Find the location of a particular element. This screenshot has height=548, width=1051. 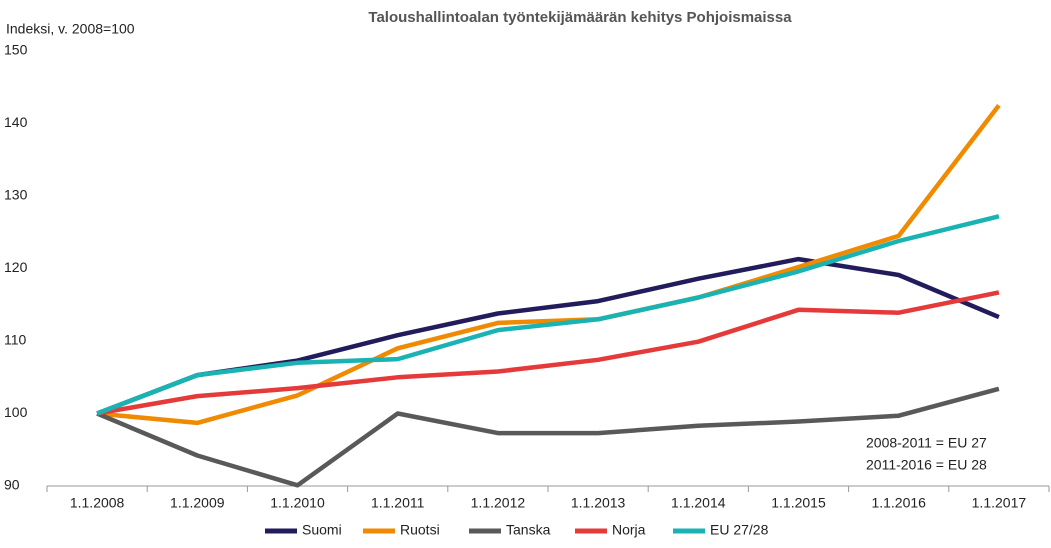

x-tick-label: 1.1.2017 is located at coordinates (999, 503).